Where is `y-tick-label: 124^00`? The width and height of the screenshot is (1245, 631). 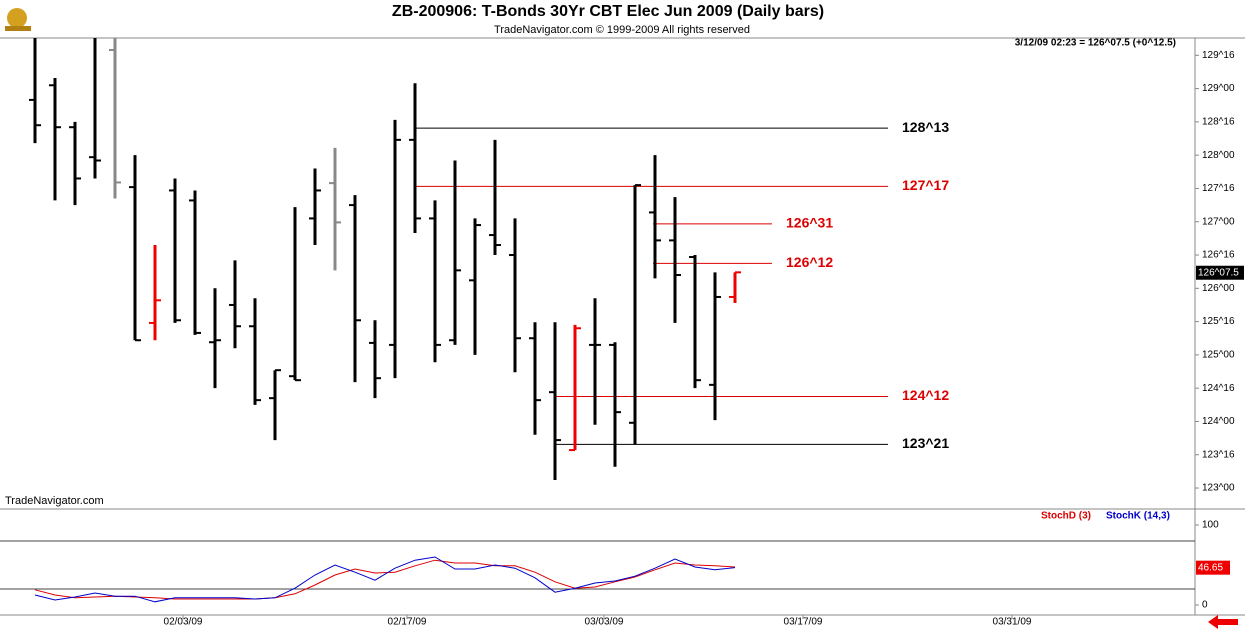 y-tick-label: 124^00 is located at coordinates (1218, 421).